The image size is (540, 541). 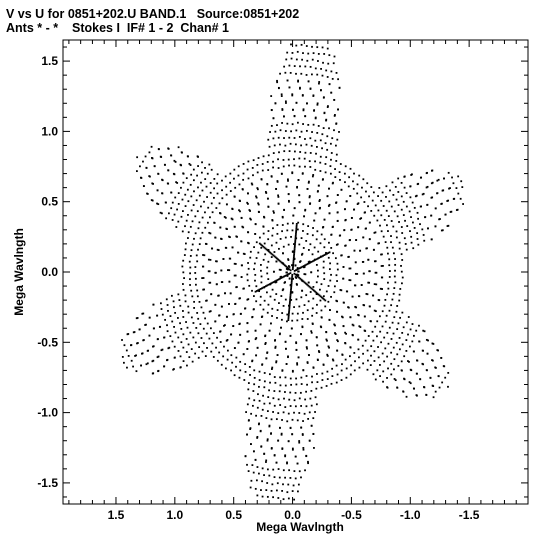 What do you see at coordinates (49, 202) in the screenshot?
I see `y-tick-label: 0.5` at bounding box center [49, 202].